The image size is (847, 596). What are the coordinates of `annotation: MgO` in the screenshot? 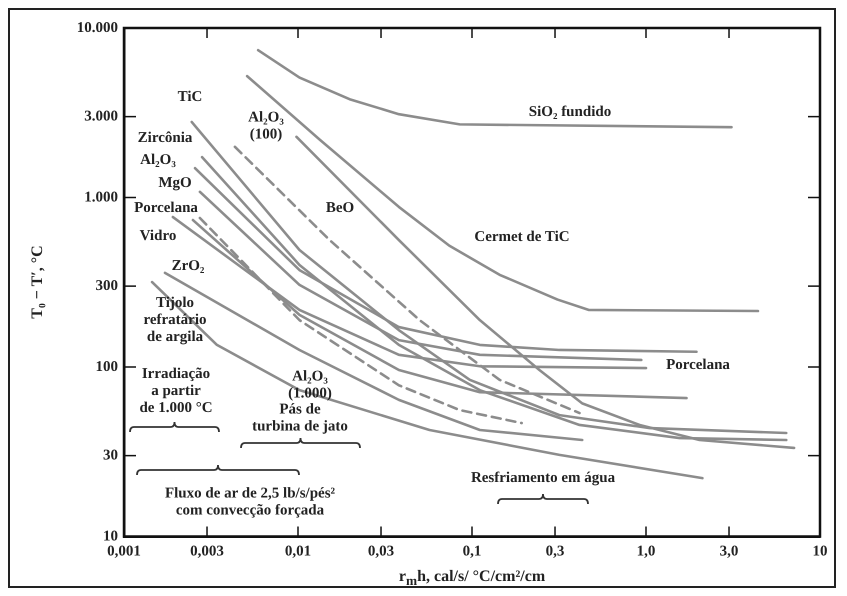 It's located at (175, 182).